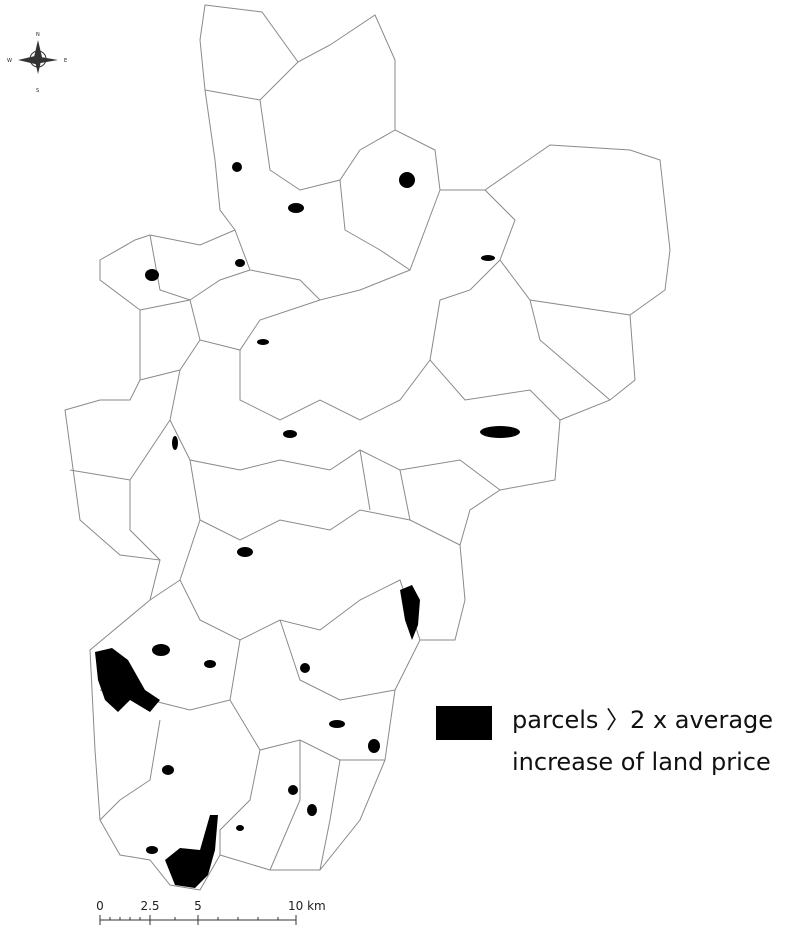 This screenshot has height=935, width=785. Describe the element at coordinates (198, 920) in the screenshot. I see `scale-line` at that location.